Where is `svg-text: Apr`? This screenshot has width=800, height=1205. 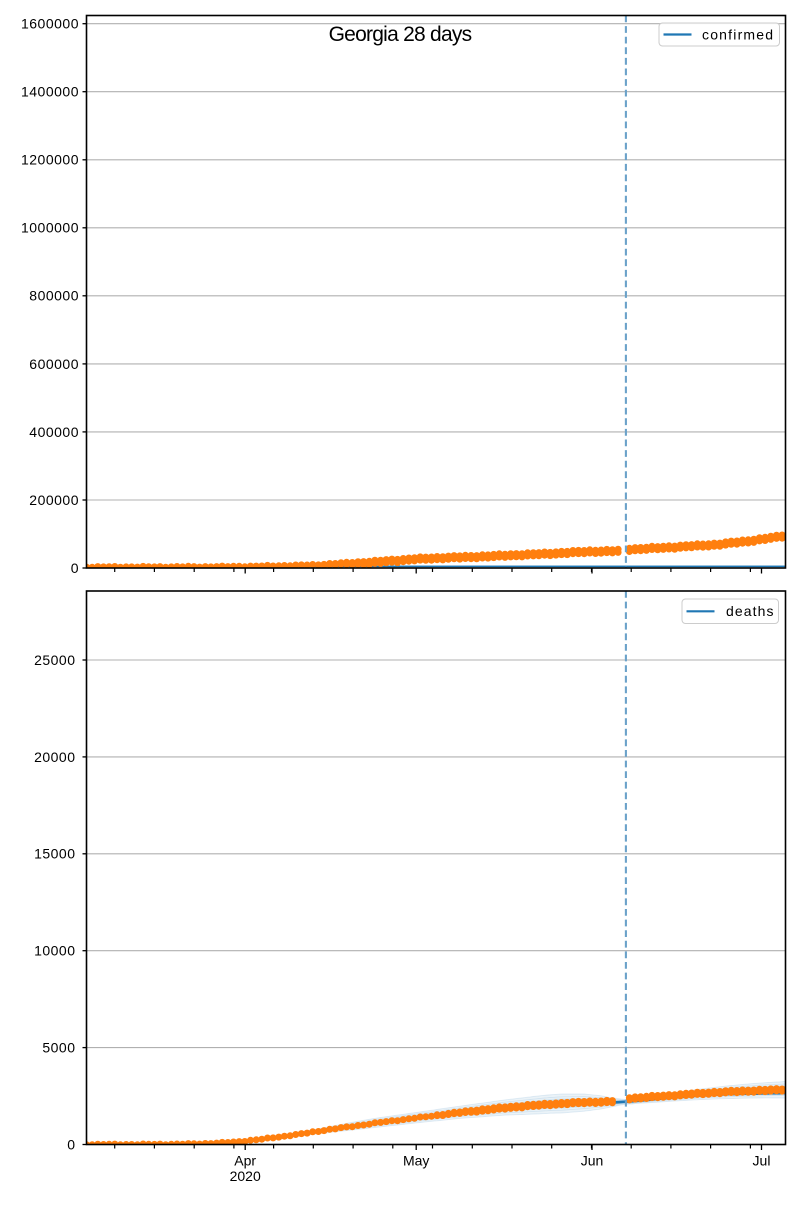 svg-text: Apr is located at coordinates (245, 1161).